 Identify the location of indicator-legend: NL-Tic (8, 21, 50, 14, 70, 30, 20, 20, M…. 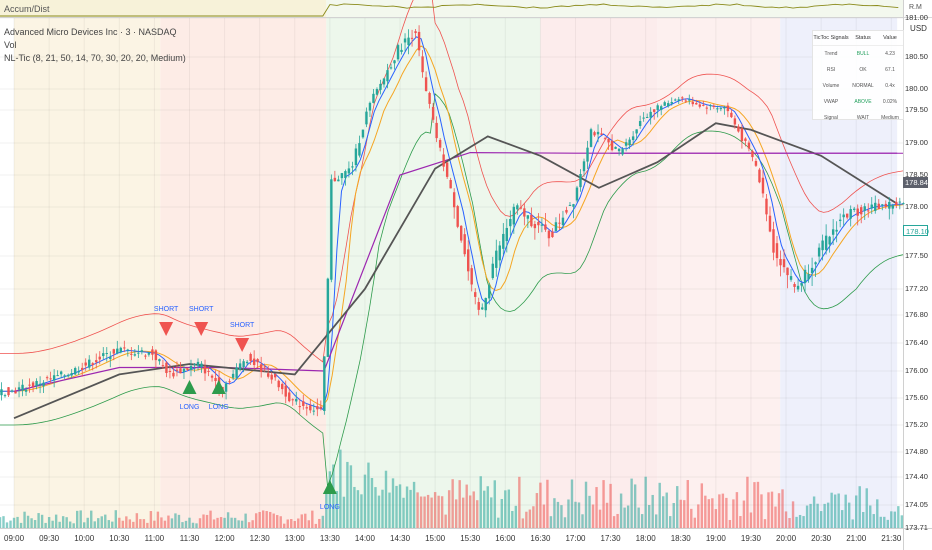
(95, 58).